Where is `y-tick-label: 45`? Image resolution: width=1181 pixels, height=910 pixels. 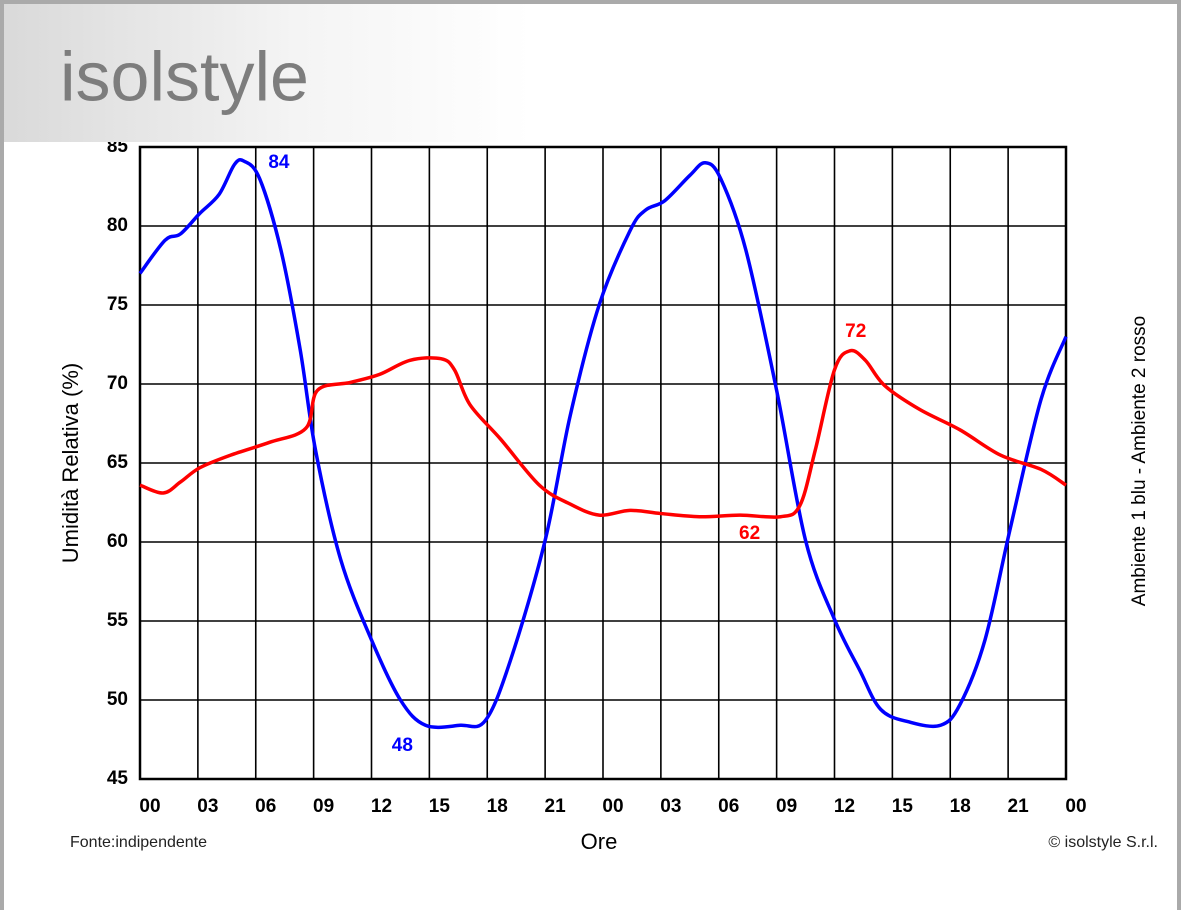 y-tick-label: 45 is located at coordinates (118, 778).